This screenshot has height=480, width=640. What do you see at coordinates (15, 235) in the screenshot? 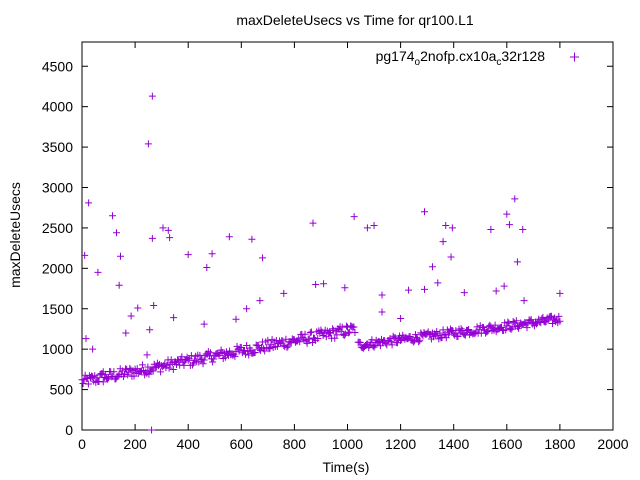
I see `y-axis-label: maxDeleteUsecs` at bounding box center [15, 235].